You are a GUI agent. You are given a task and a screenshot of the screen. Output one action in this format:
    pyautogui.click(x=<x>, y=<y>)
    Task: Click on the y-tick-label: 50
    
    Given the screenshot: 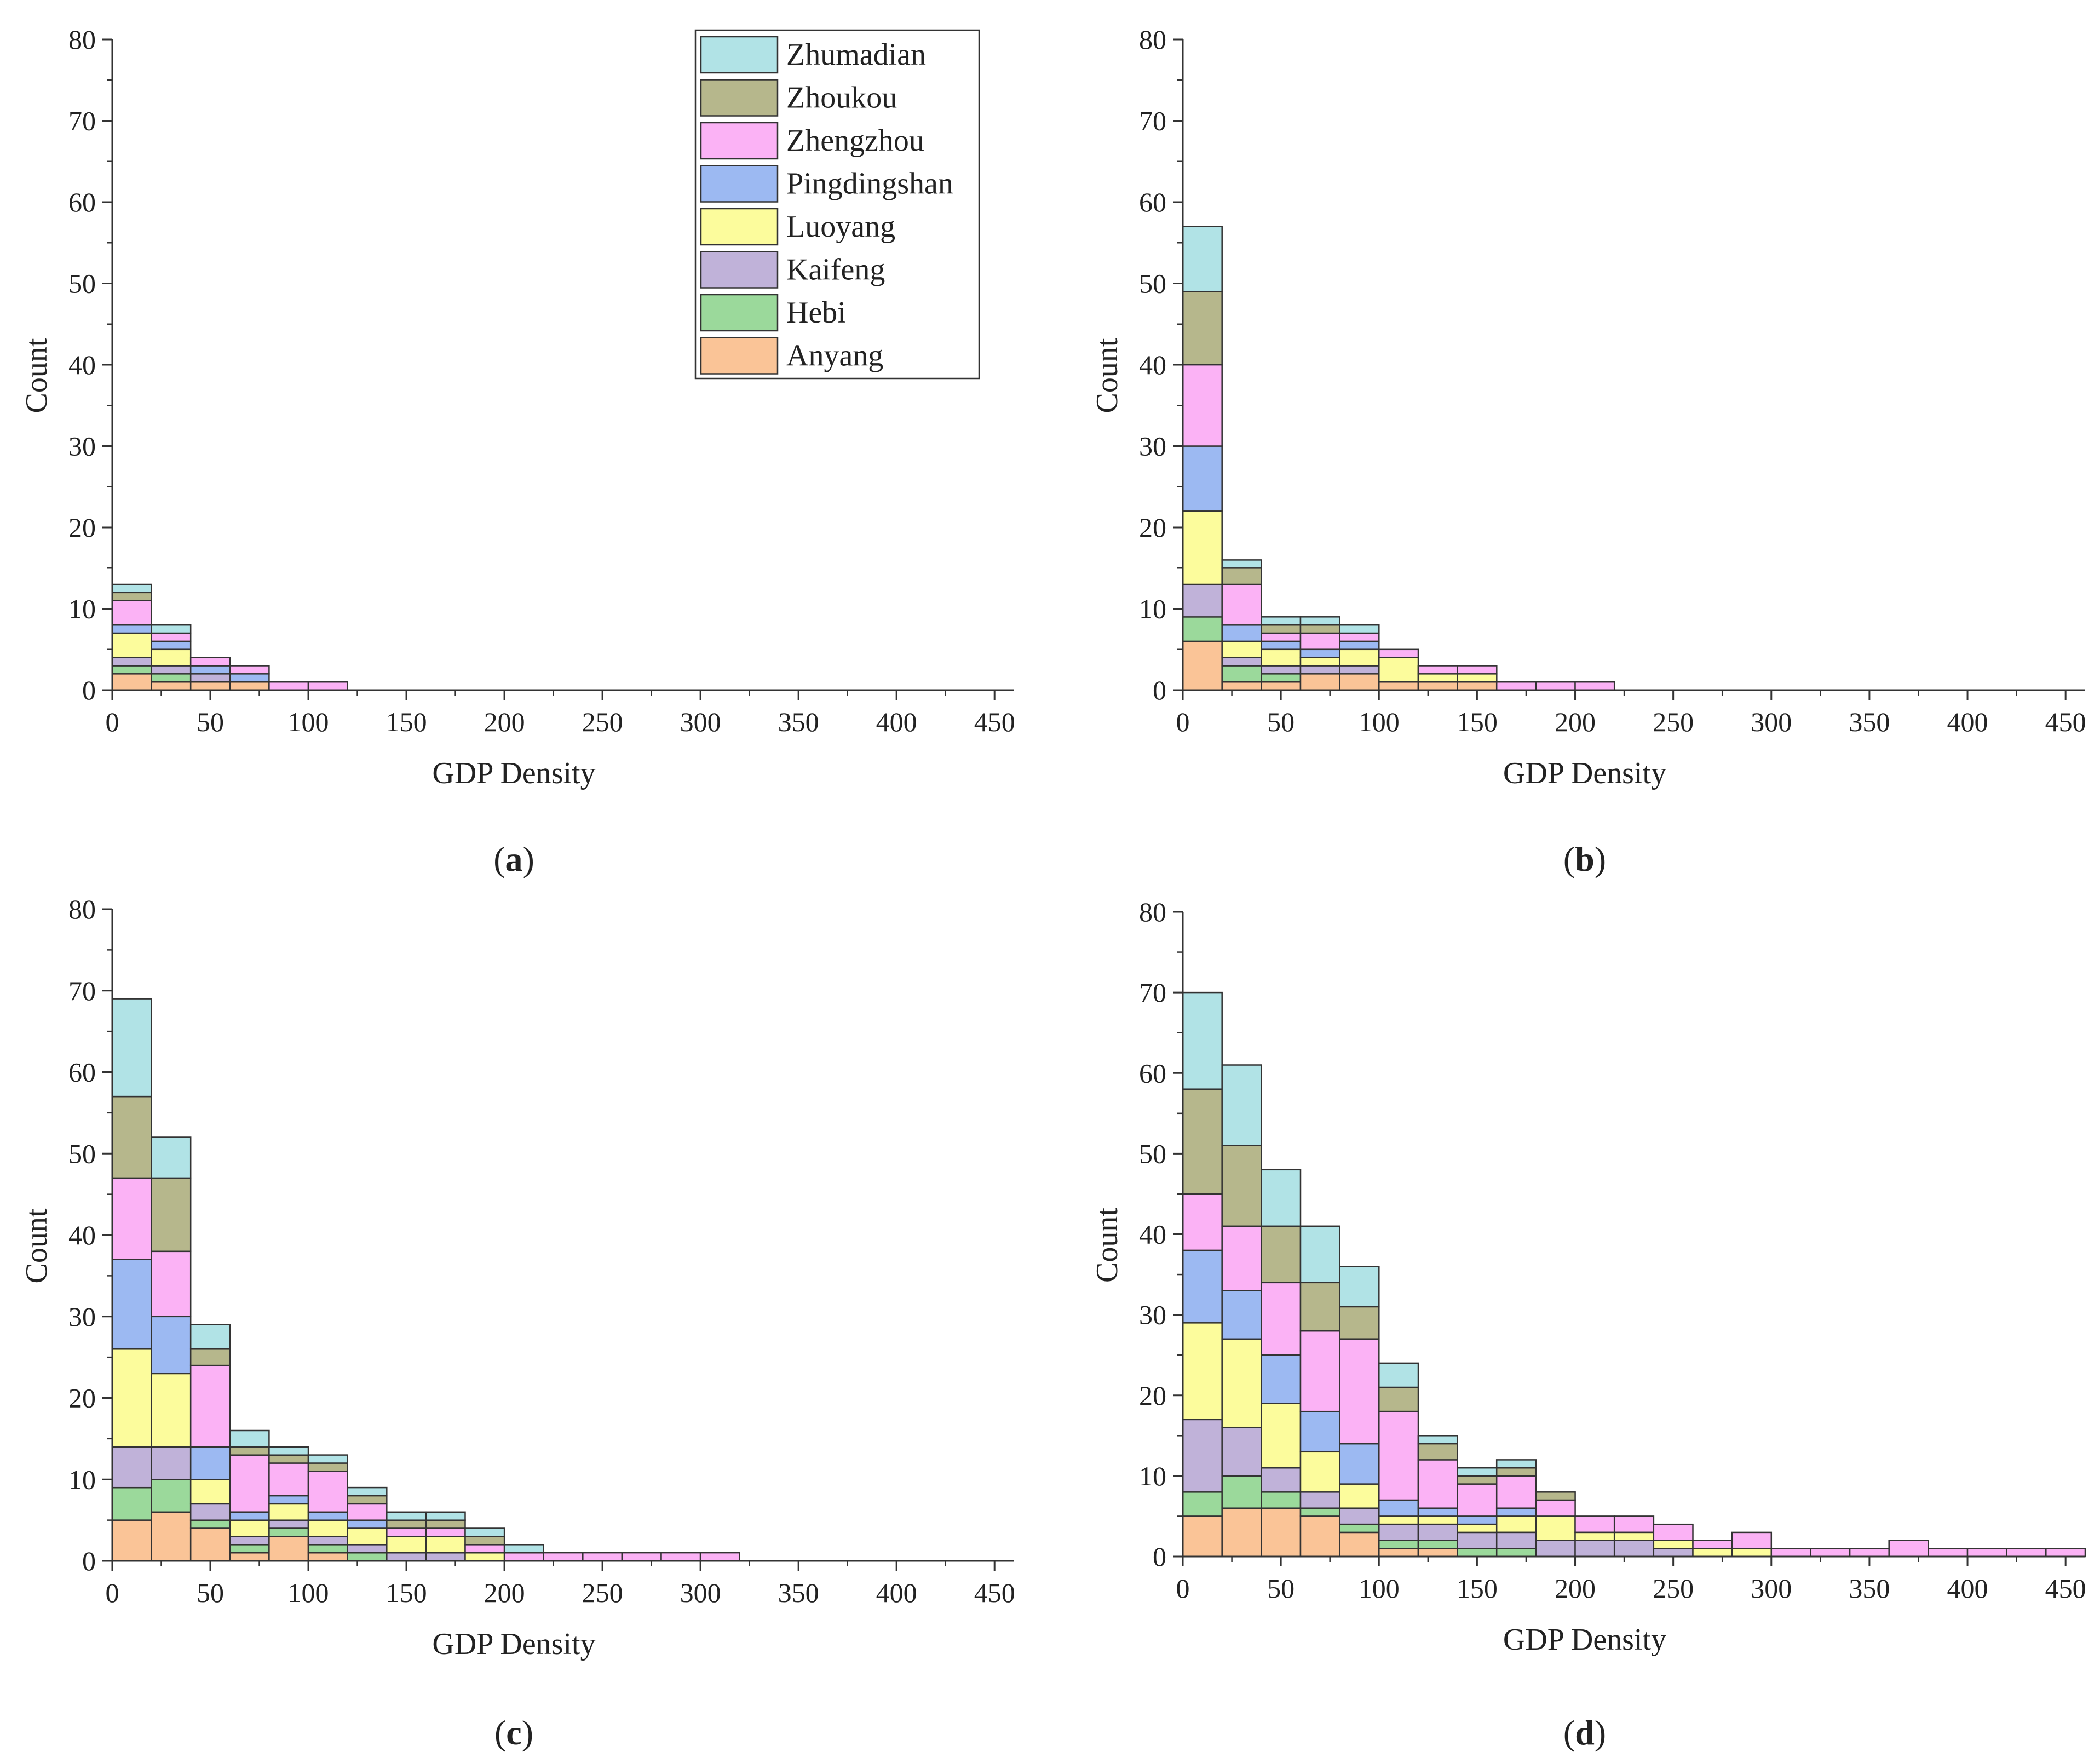 What is the action you would take?
    pyautogui.click(x=1152, y=283)
    